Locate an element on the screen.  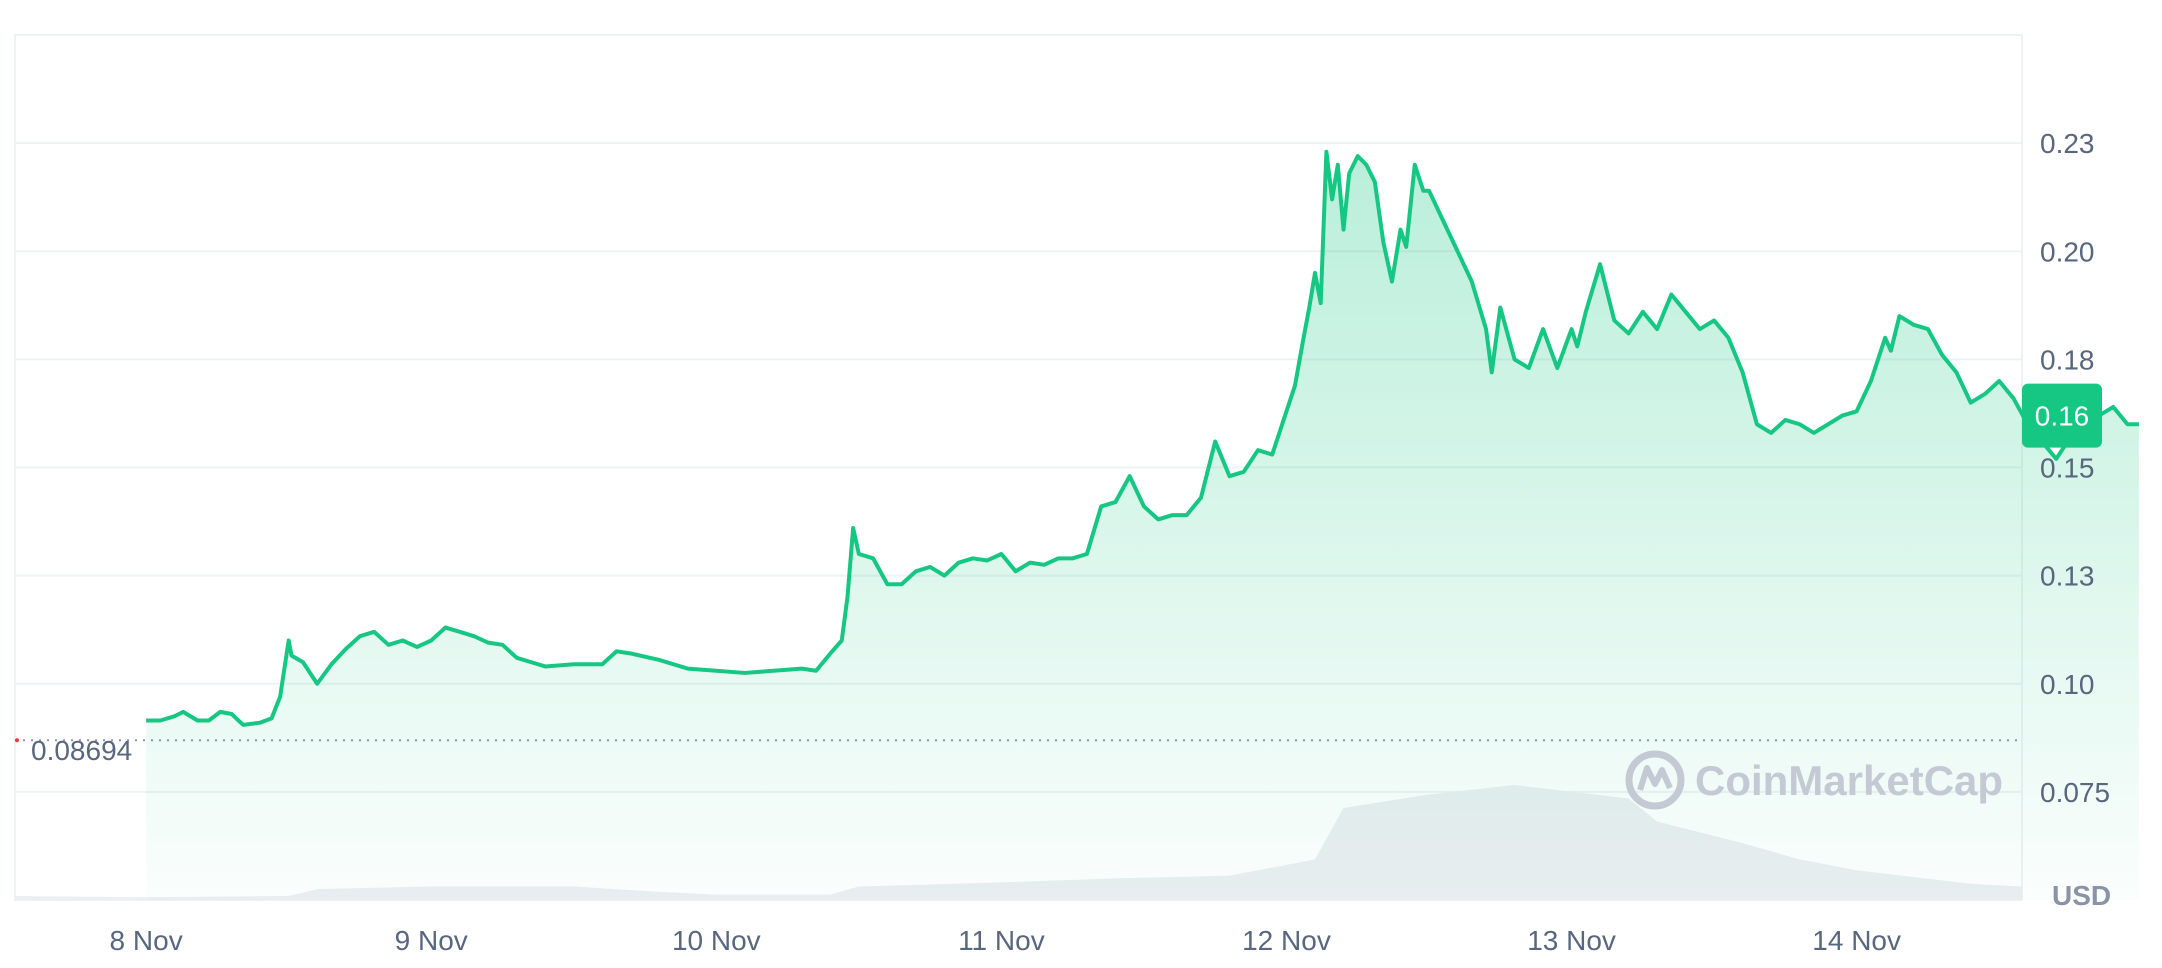
current-price-badge-bg is located at coordinates (2062, 415).